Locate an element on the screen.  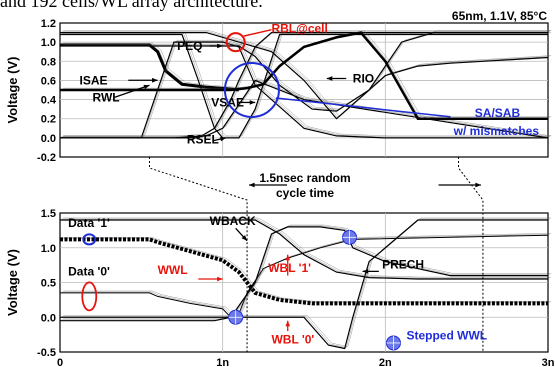
rio-arrow-head is located at coordinates (329, 78).